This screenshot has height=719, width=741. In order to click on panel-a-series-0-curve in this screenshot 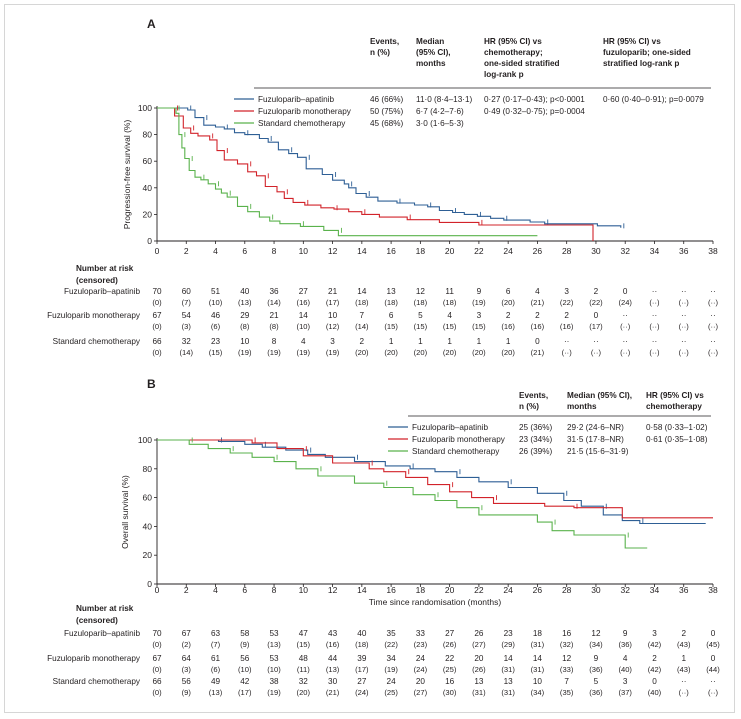, I will do `click(389, 167)`.